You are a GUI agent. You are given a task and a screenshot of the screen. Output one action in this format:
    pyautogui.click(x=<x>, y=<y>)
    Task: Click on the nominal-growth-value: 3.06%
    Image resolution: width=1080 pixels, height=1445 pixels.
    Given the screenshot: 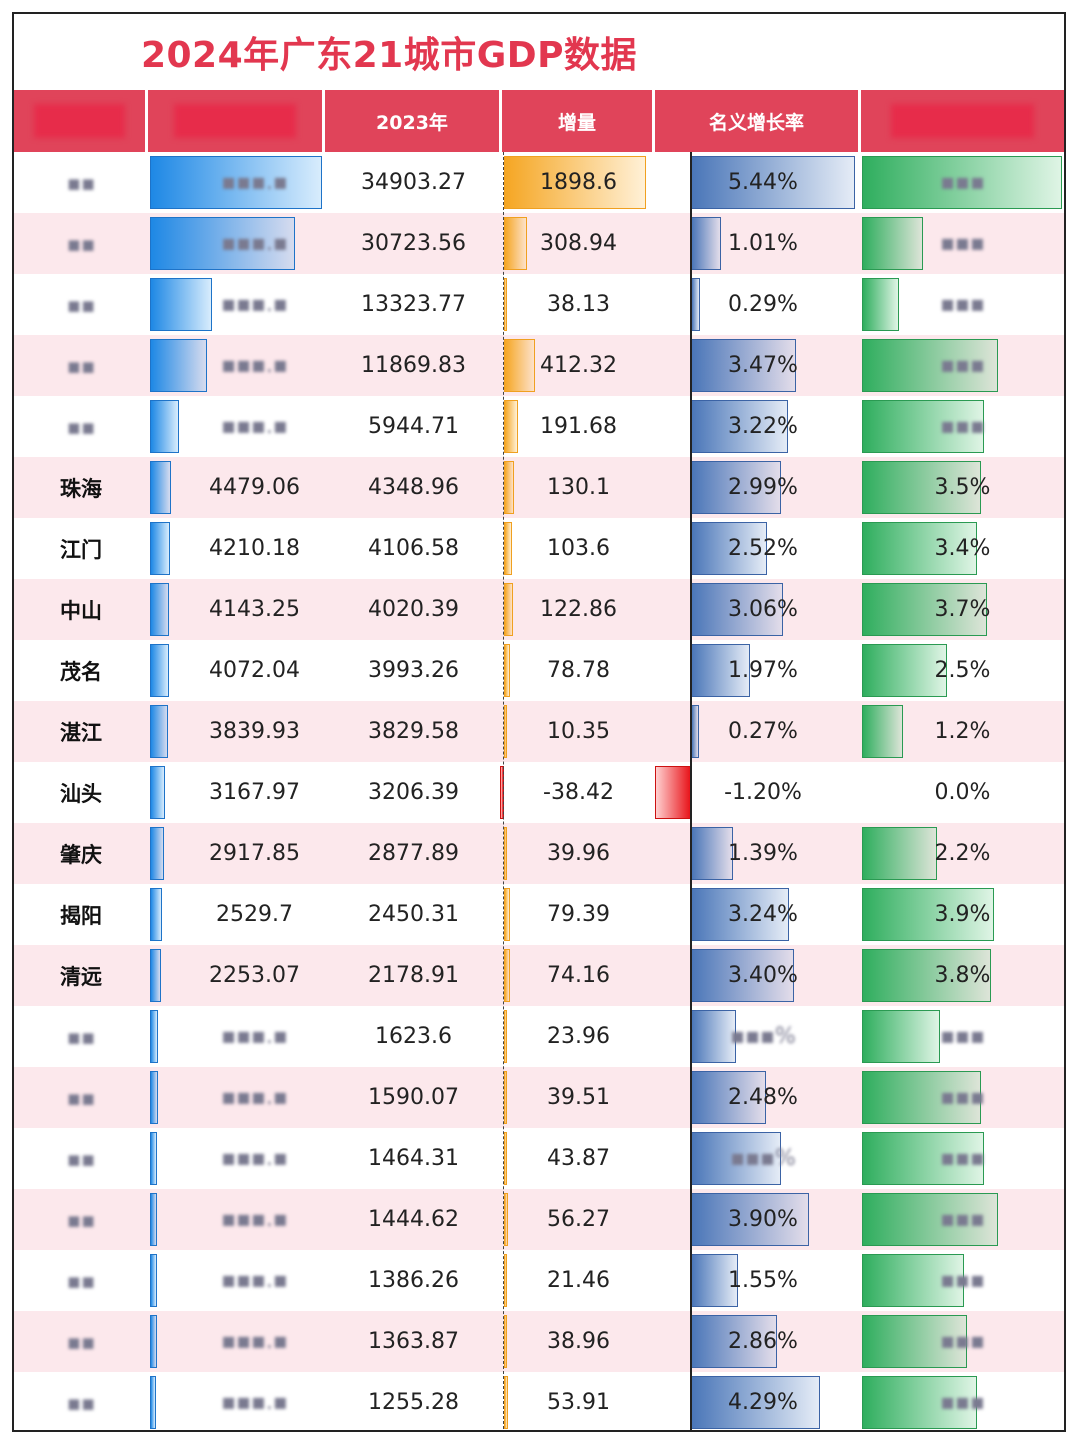 What is the action you would take?
    pyautogui.click(x=763, y=609)
    